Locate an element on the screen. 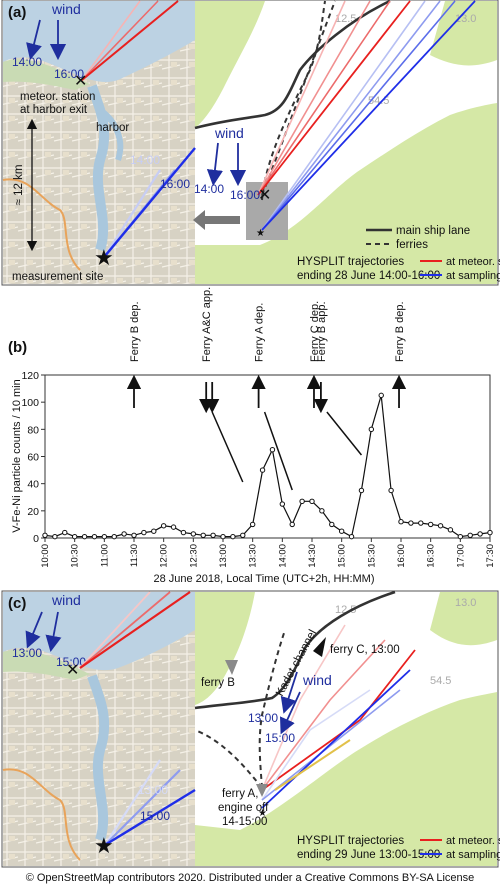 The width and height of the screenshot is (500, 887). panel-c-osm-map is located at coordinates (98, 729).